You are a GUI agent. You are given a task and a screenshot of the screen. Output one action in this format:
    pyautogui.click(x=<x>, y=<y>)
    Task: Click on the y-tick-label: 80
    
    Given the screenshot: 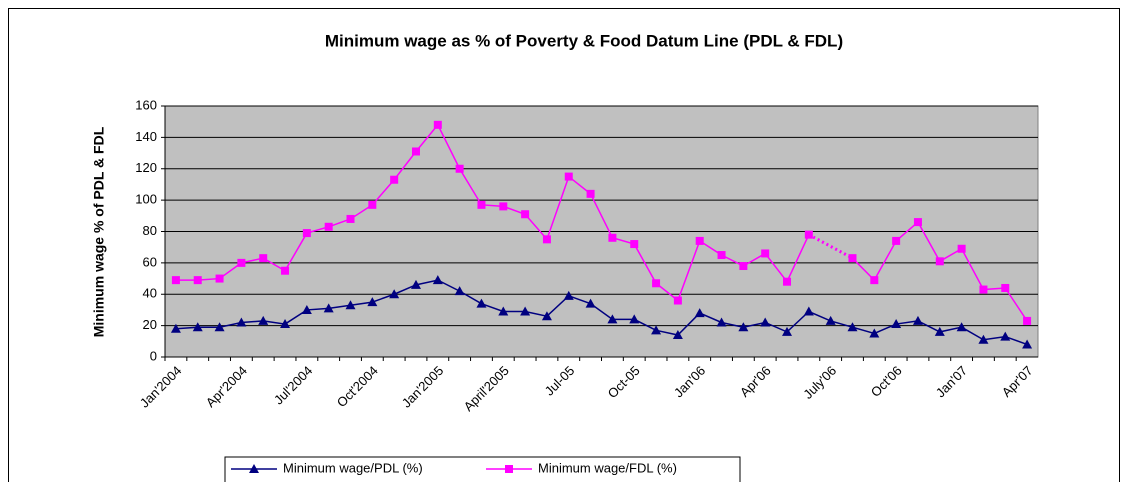 What is the action you would take?
    pyautogui.click(x=150, y=230)
    